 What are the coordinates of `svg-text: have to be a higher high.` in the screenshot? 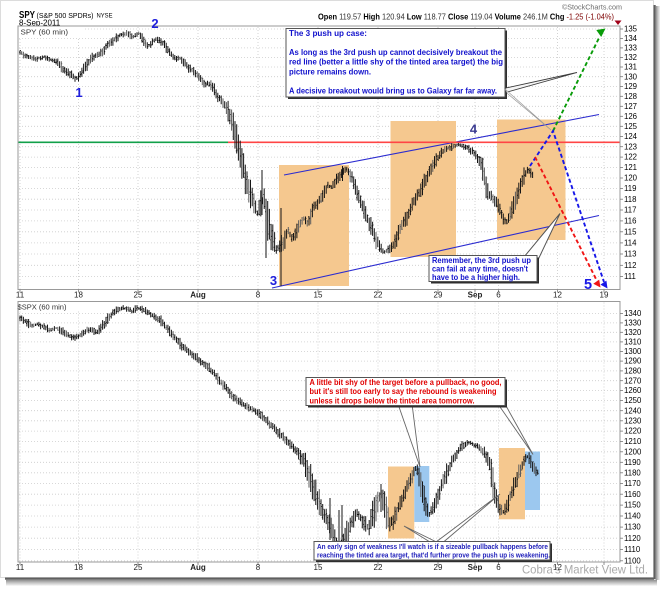 It's located at (476, 277).